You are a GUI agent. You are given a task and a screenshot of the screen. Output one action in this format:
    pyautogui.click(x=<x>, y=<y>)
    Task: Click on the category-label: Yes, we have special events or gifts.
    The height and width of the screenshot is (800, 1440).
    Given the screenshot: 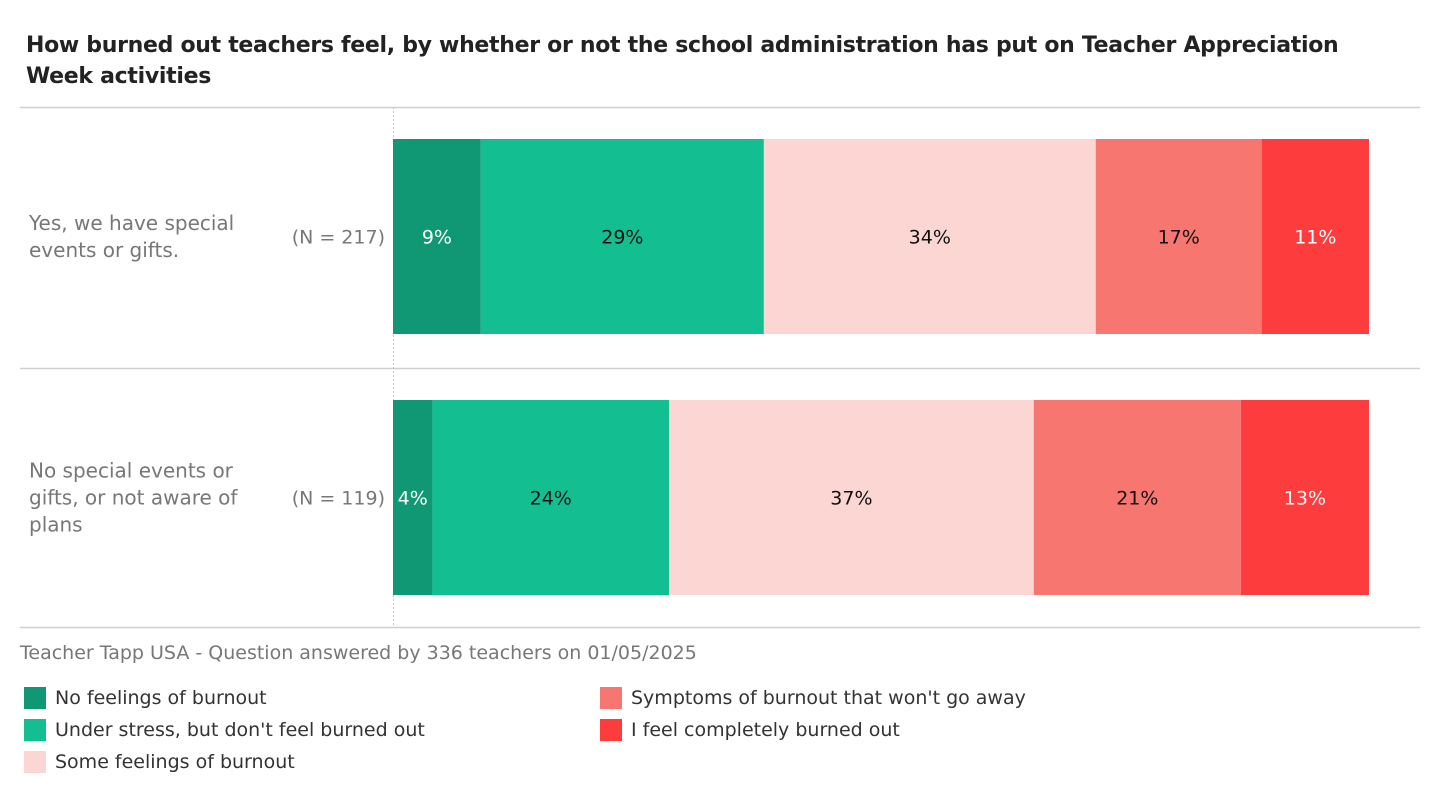 What is the action you would take?
    pyautogui.click(x=131, y=236)
    